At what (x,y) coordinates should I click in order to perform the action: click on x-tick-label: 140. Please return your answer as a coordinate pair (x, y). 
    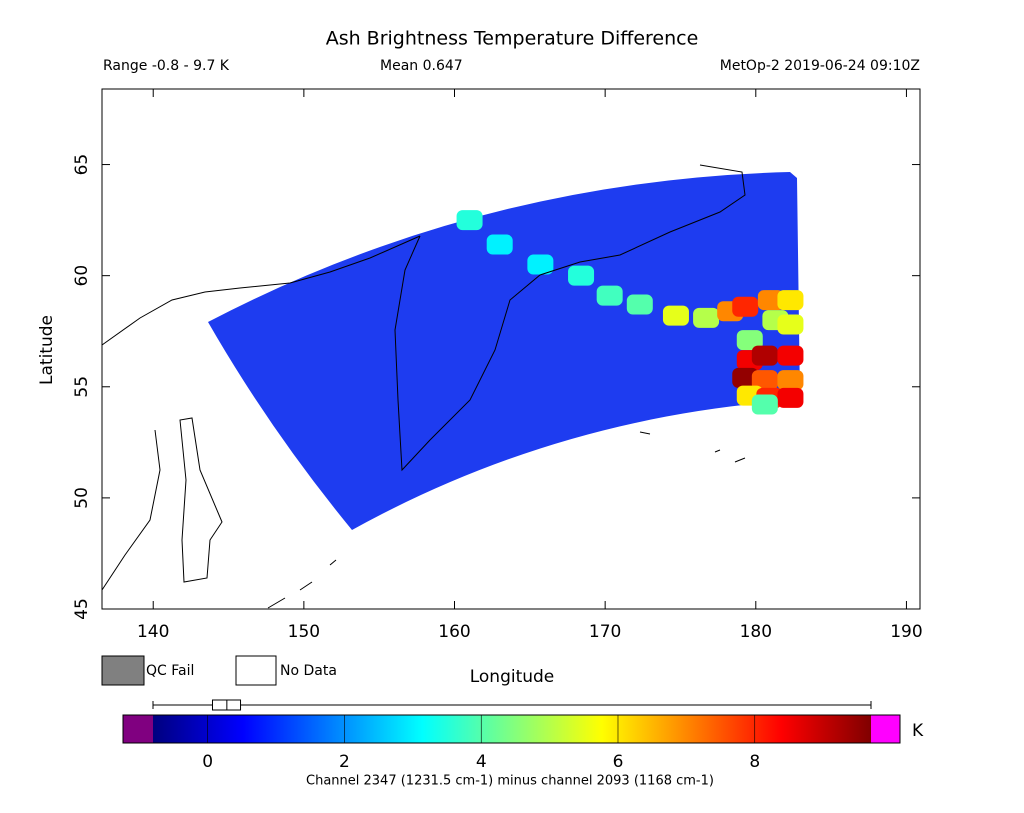
    Looking at the image, I should click on (153, 632).